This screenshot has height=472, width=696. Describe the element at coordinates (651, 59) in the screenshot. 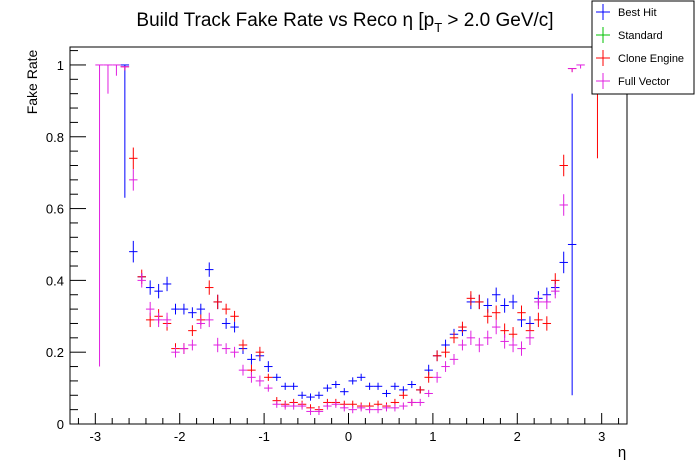

I see `legend-label: Clone Engine` at that location.